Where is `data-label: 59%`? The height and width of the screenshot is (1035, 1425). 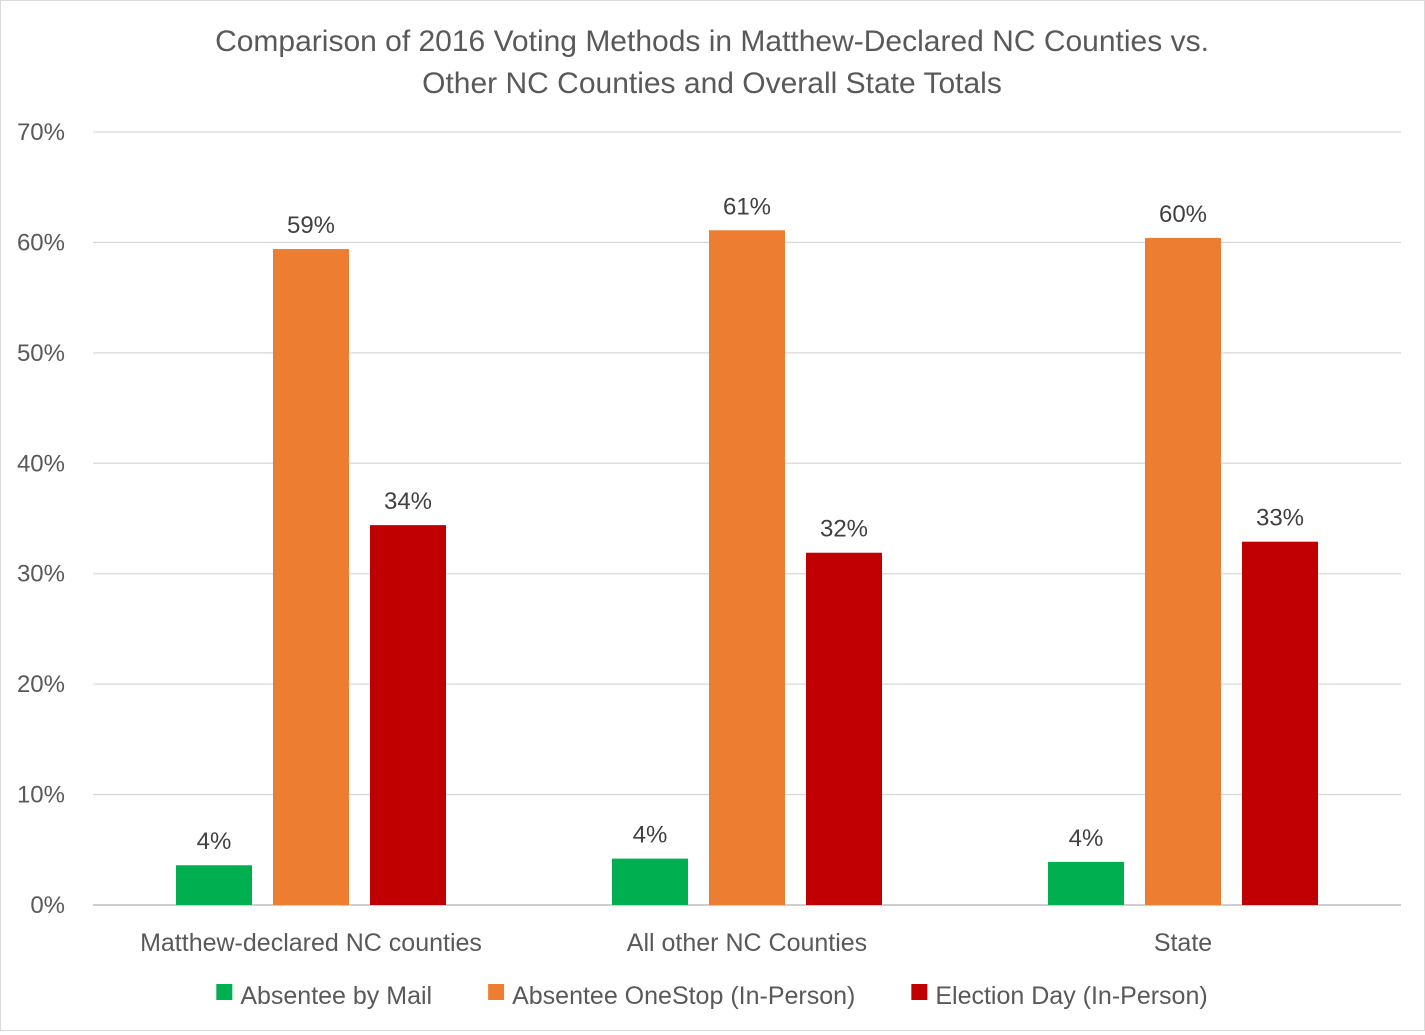
data-label: 59% is located at coordinates (311, 225).